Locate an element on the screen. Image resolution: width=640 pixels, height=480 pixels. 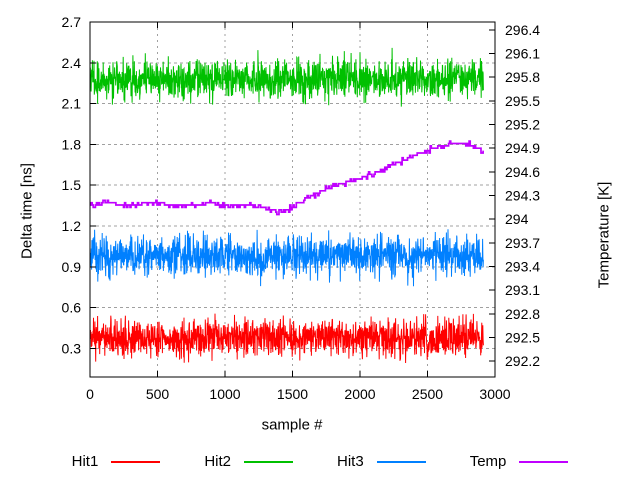
x-tick-label: 2000 is located at coordinates (359, 394).